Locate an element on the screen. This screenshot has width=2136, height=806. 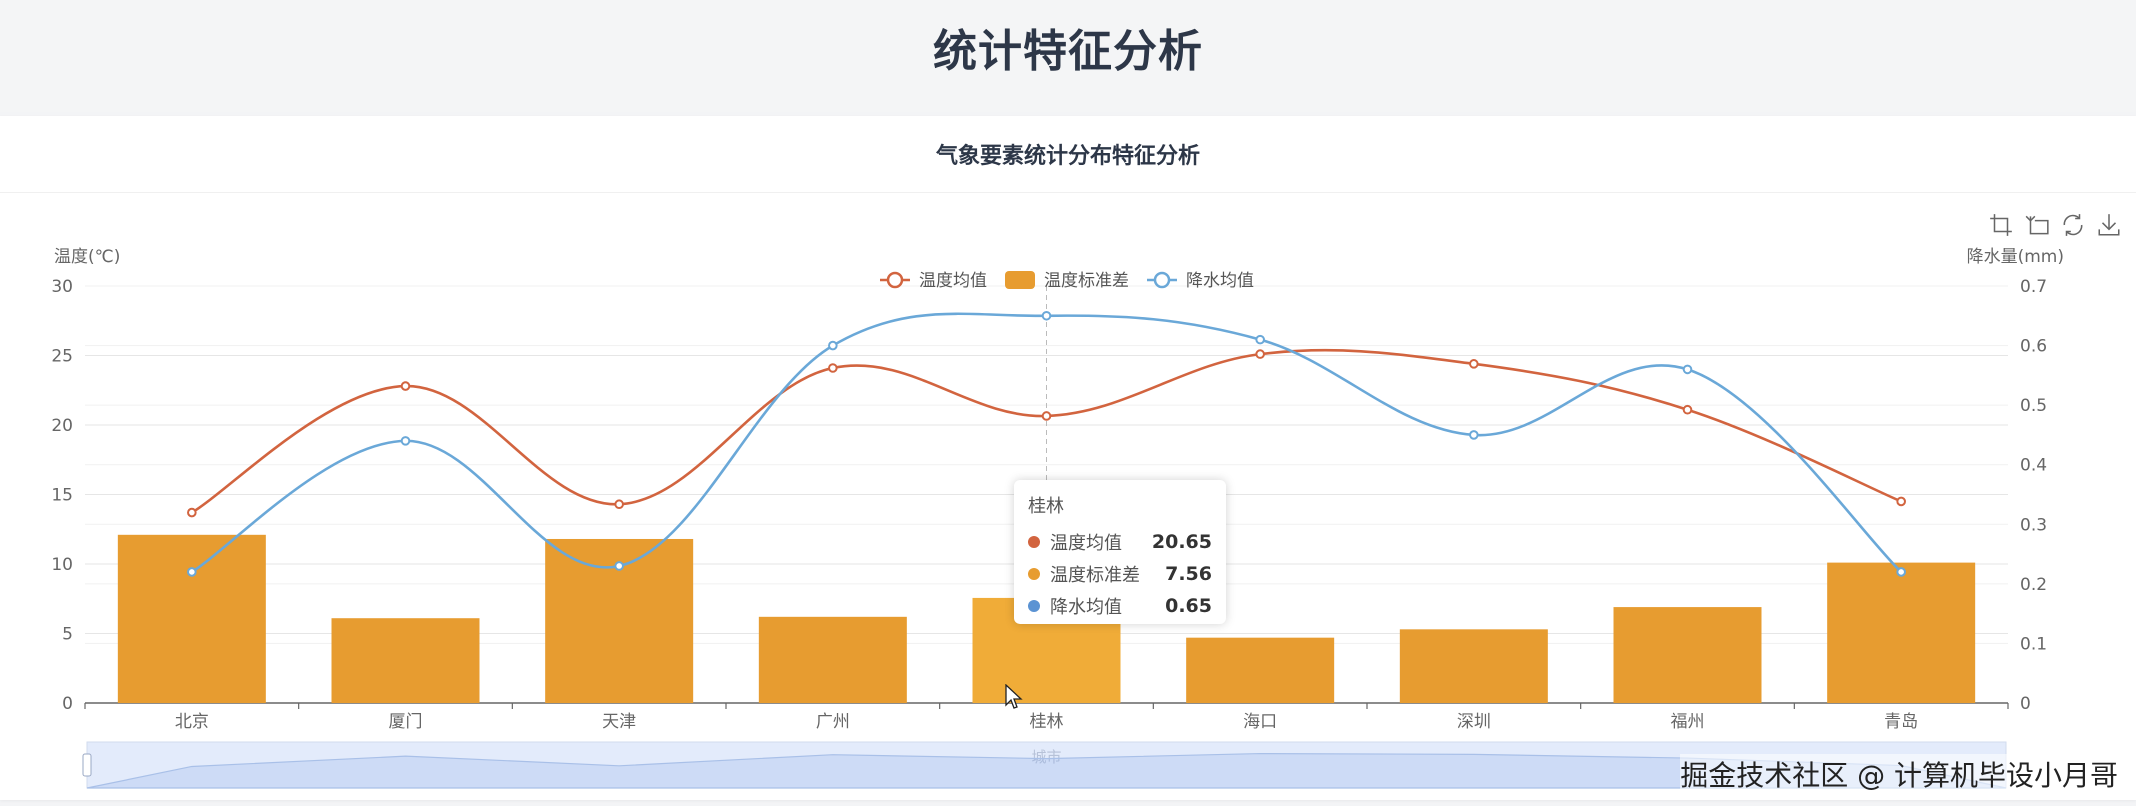
legend-bar-icon is located at coordinates (1020, 280).